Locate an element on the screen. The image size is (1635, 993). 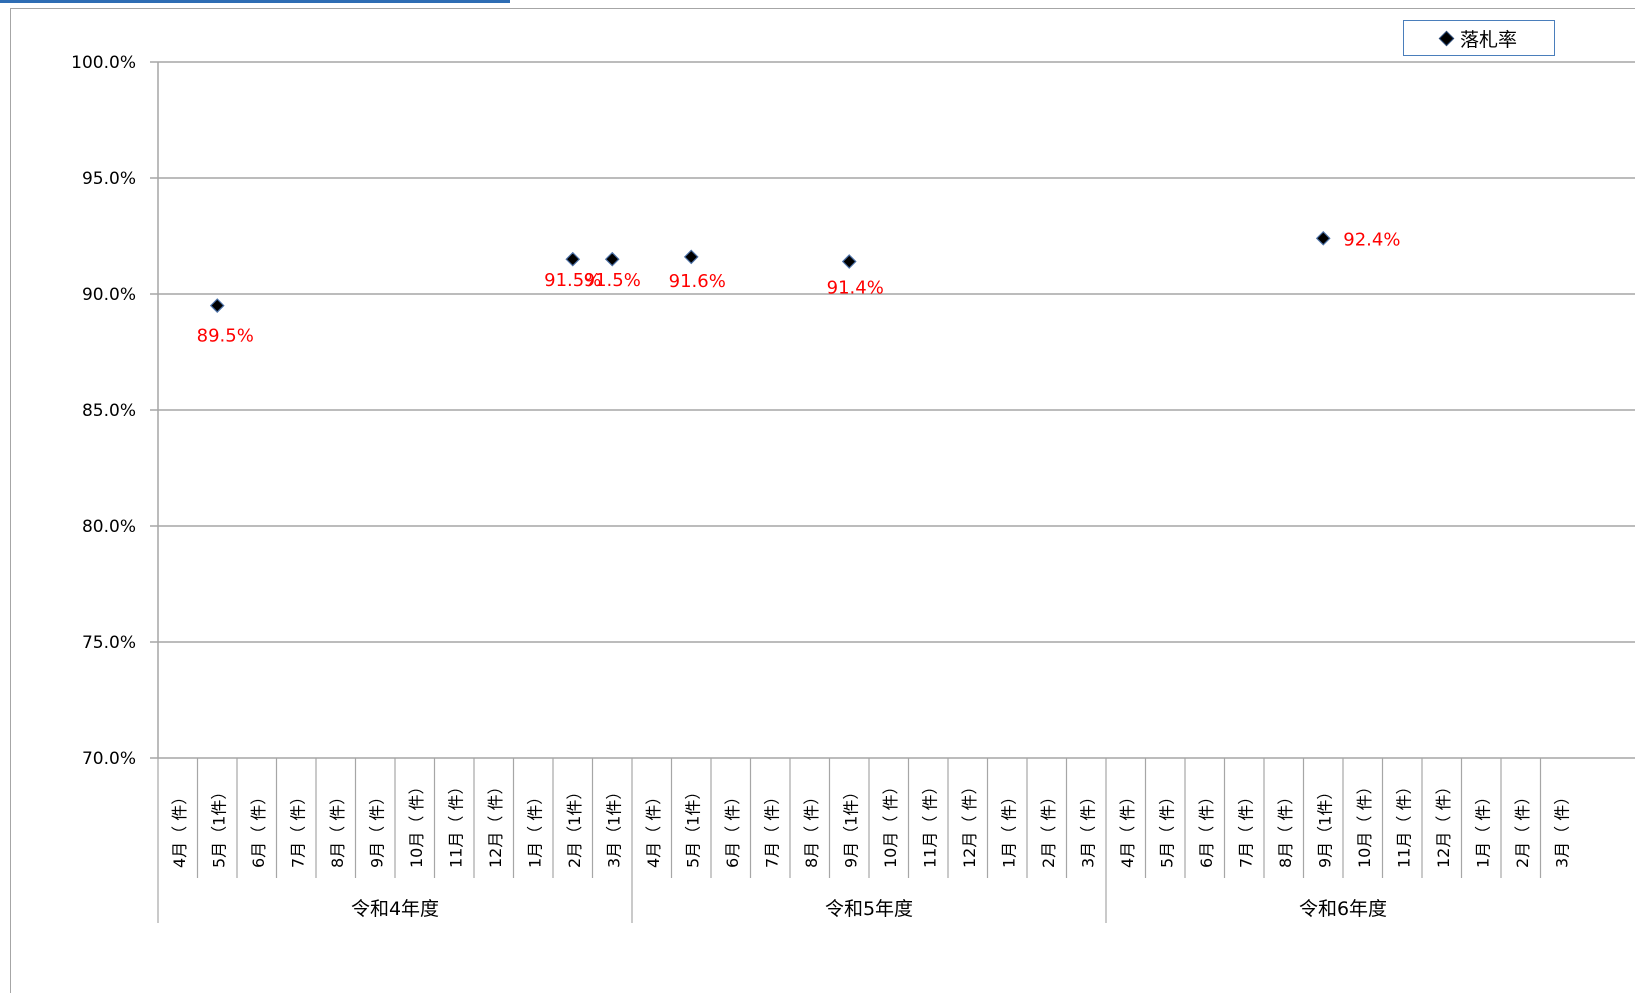
y-tick-label: 100.0% is located at coordinates (103, 63).